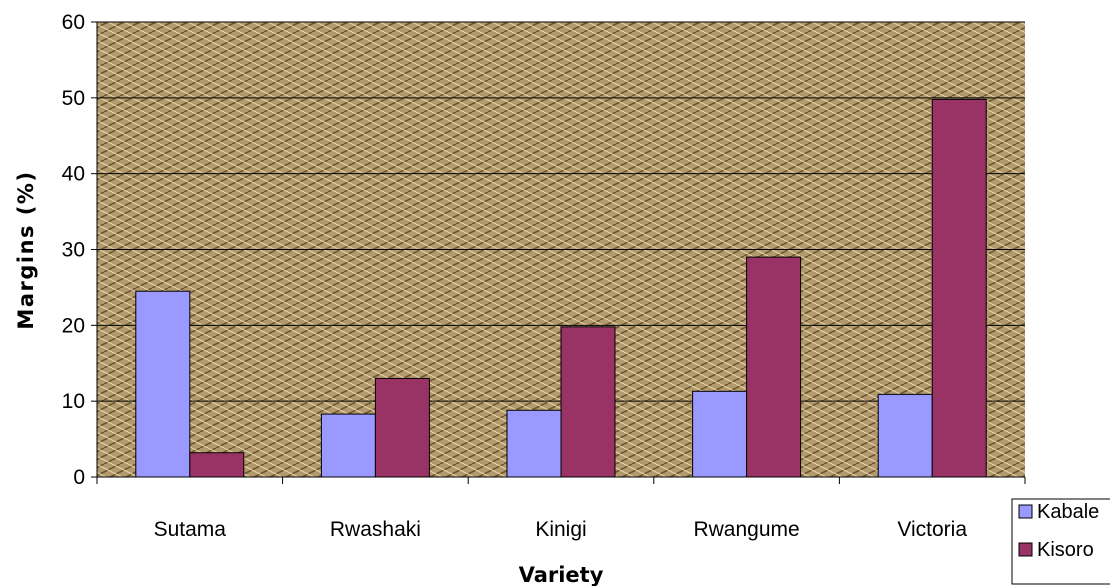 This screenshot has height=586, width=1110. I want to click on y-axis-label: Margins (%), so click(26, 249).